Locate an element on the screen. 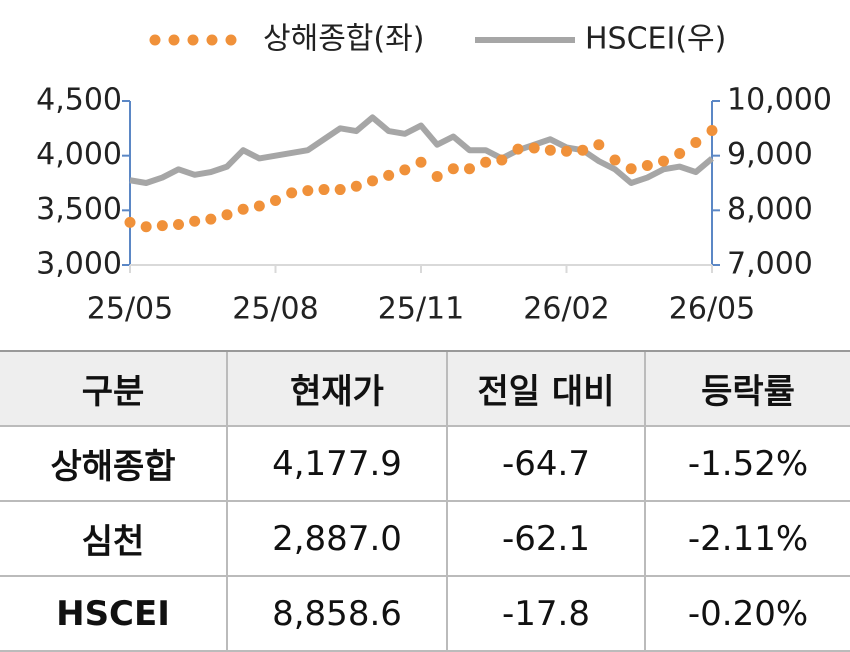 The height and width of the screenshot is (652, 850). table-cell: -2.11% is located at coordinates (747, 539).